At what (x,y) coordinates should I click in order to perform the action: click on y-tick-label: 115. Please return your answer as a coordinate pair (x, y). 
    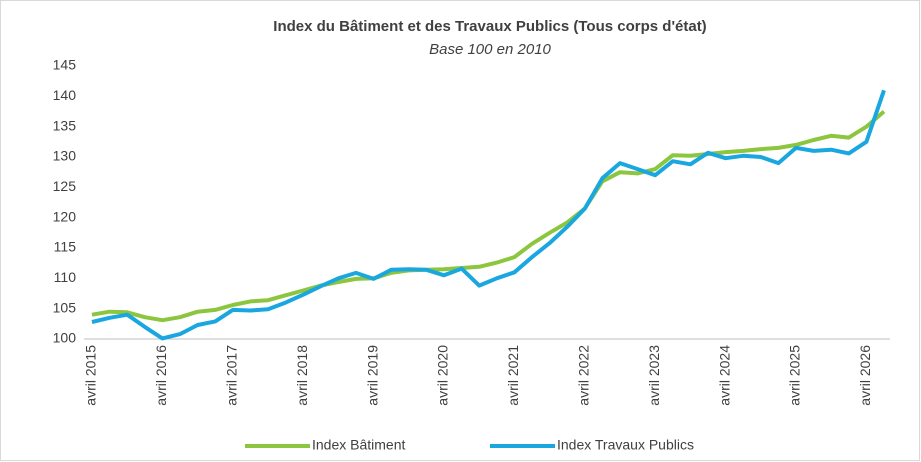
    Looking at the image, I should click on (65, 247).